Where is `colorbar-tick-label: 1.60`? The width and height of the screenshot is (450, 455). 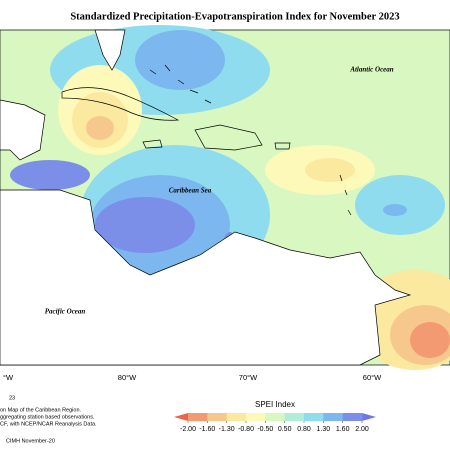 colorbar-tick-label: 1.60 is located at coordinates (343, 429).